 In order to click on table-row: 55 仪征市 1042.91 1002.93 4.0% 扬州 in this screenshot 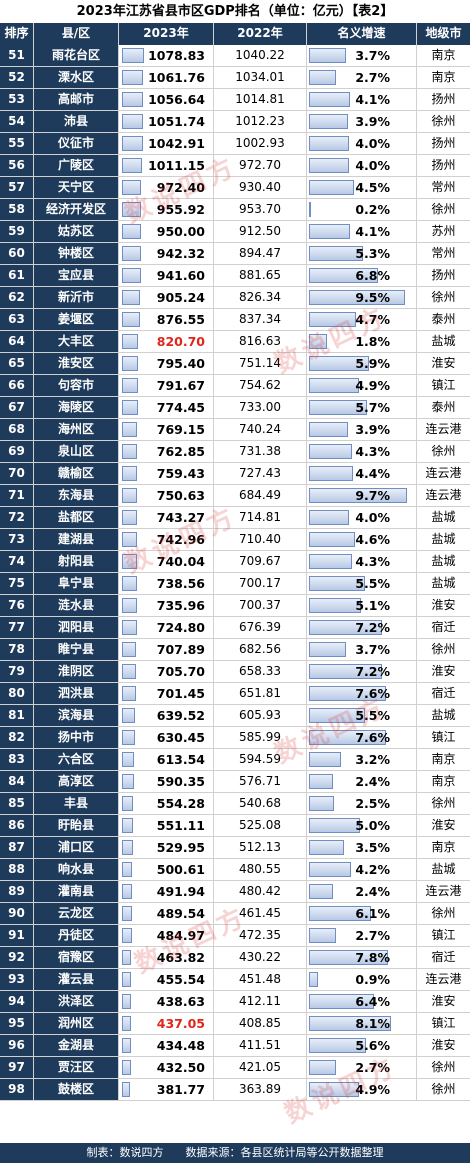, I will do `click(235, 144)`.